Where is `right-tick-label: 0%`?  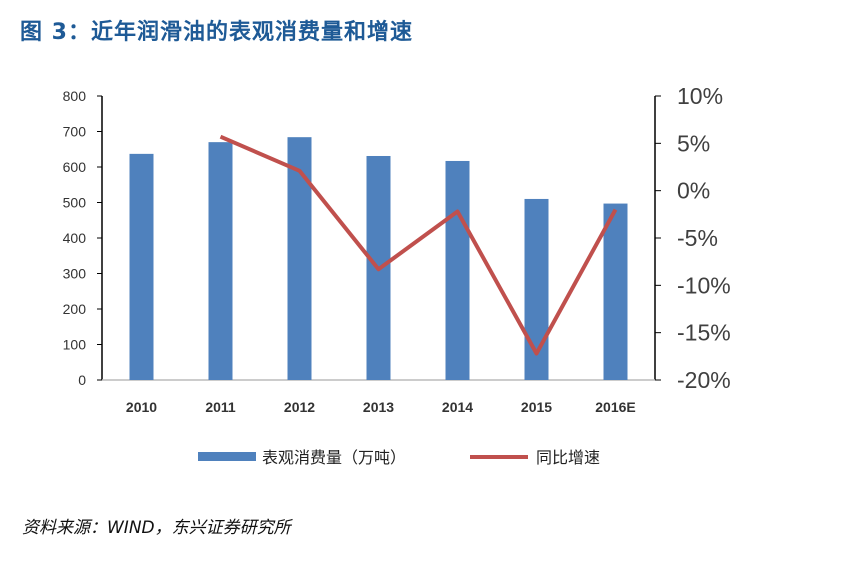
right-tick-label: 0% is located at coordinates (693, 191).